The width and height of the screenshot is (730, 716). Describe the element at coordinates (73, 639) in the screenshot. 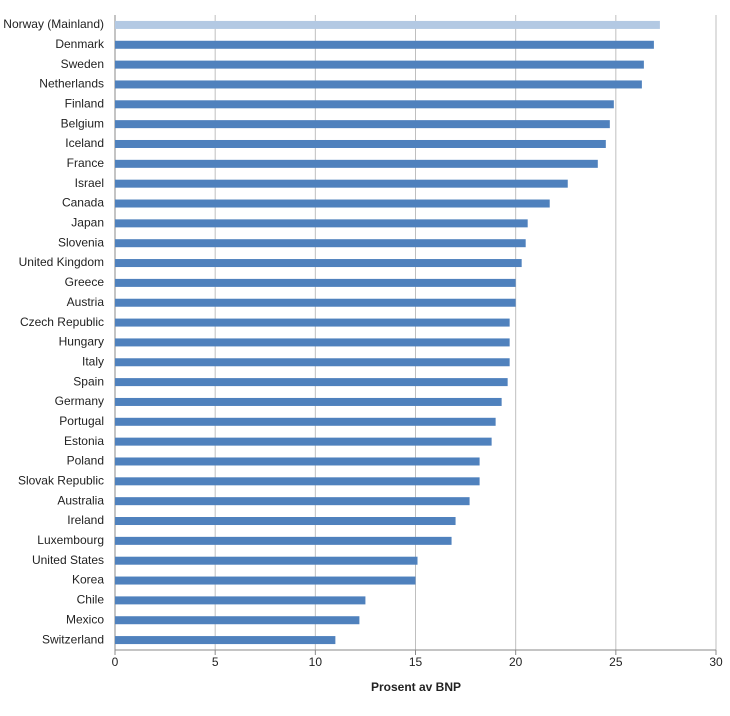

I see `y-tick-label: Switzerland` at that location.